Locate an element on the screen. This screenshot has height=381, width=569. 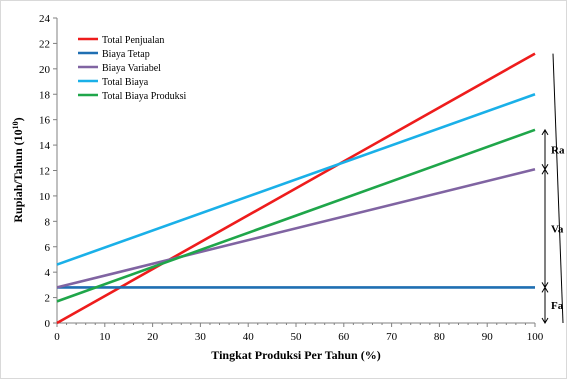
legend-label: Total Penjualan is located at coordinates (133, 40).